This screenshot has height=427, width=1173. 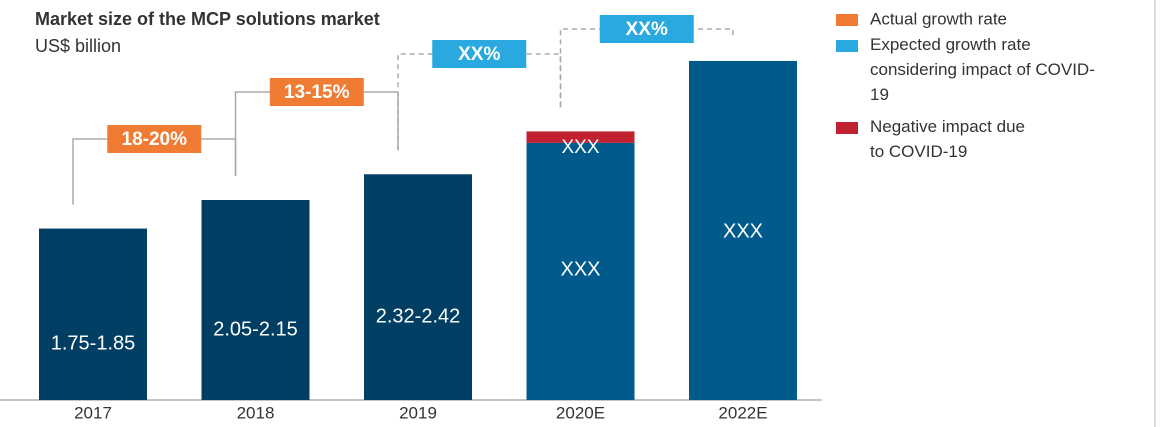 I want to click on bar-label: 2.05-2.15, so click(x=255, y=329).